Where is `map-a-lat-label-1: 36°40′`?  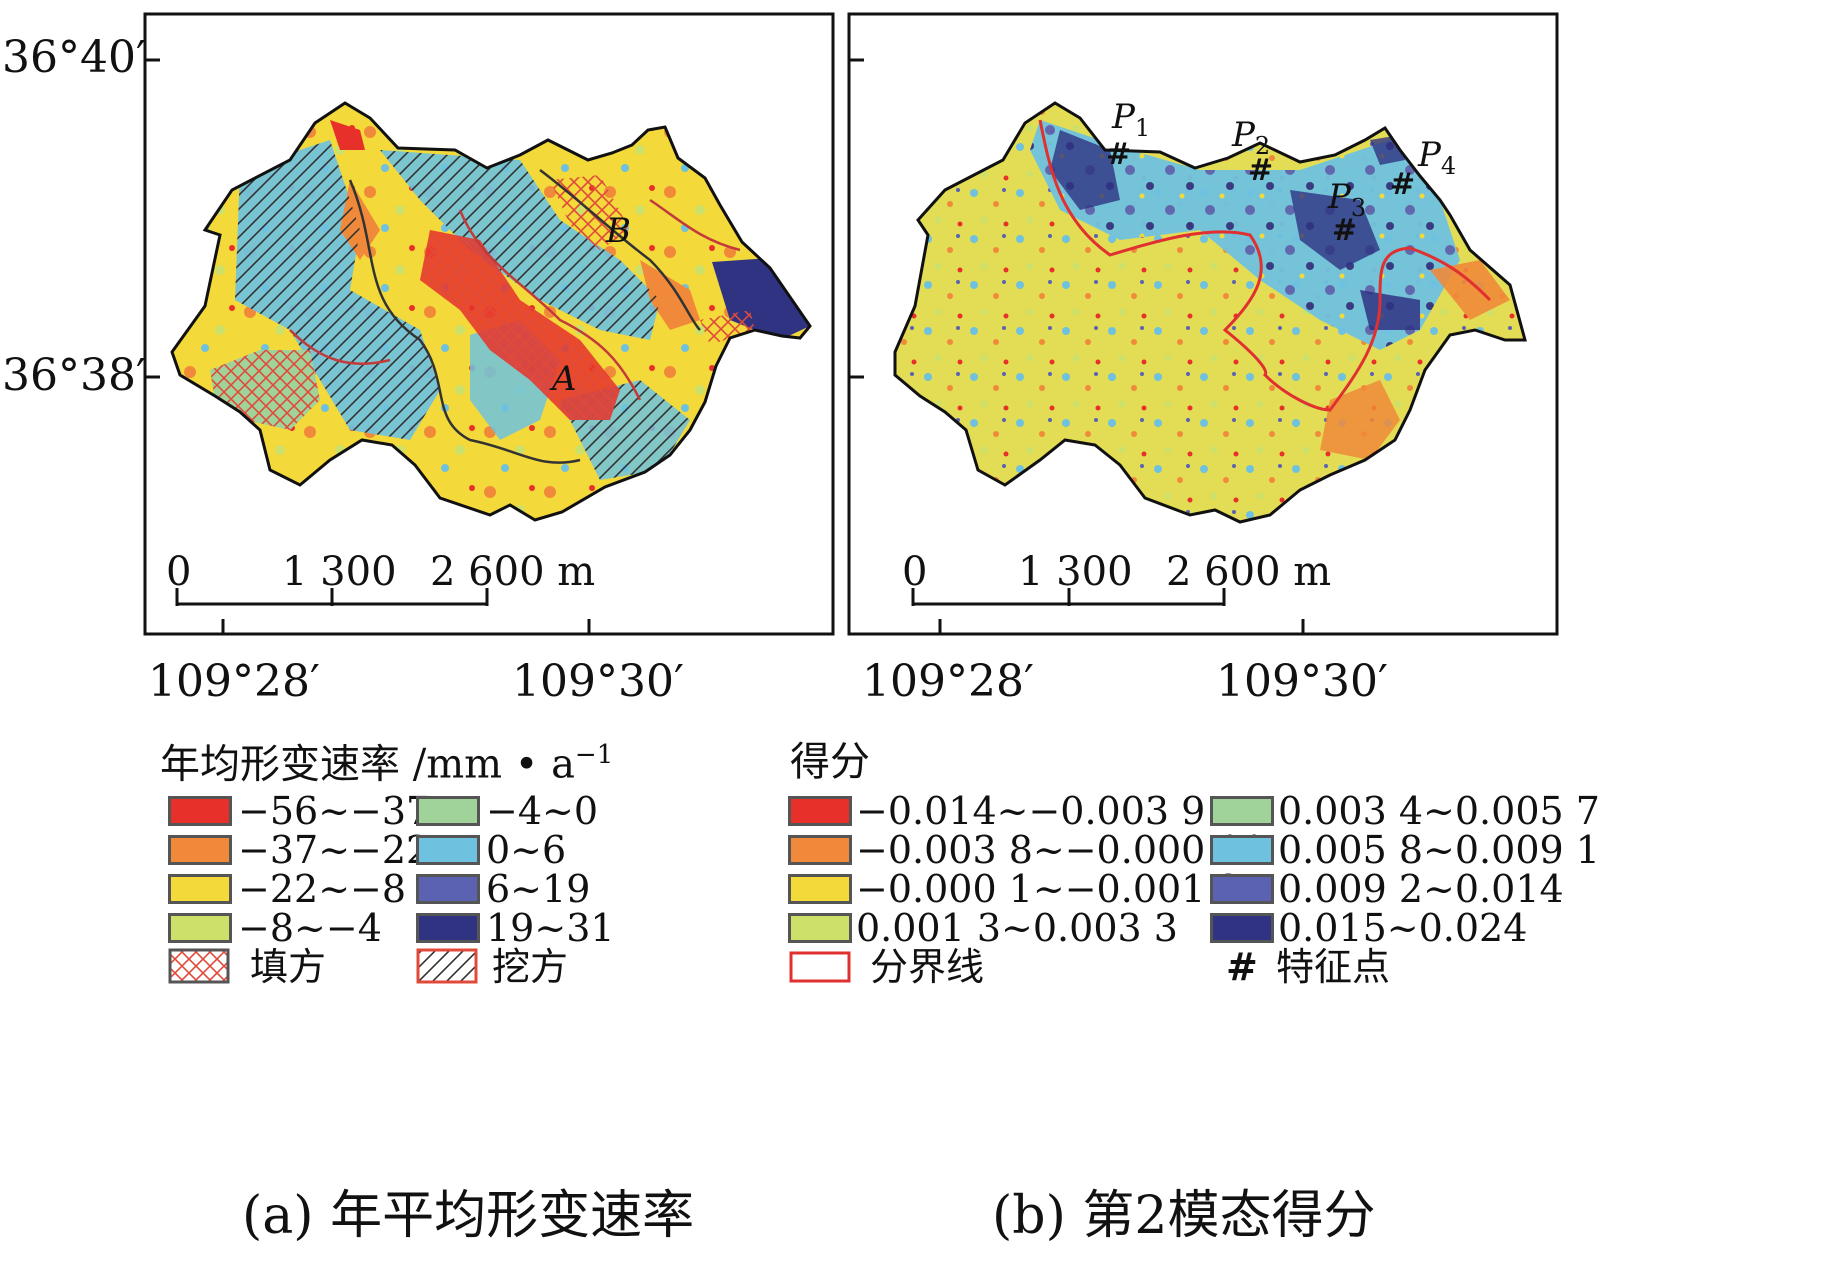 map-a-lat-label-1: 36°40′ is located at coordinates (74, 57).